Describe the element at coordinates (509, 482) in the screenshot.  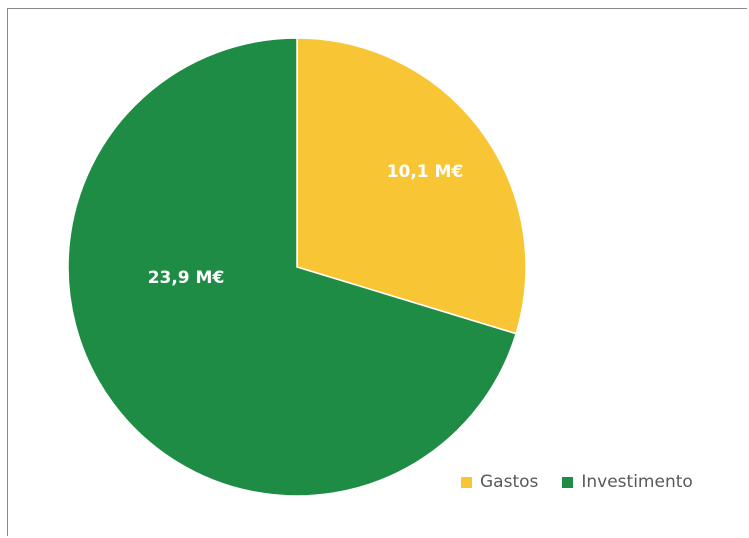
I see `legend-label-gastos: Gastos` at that location.